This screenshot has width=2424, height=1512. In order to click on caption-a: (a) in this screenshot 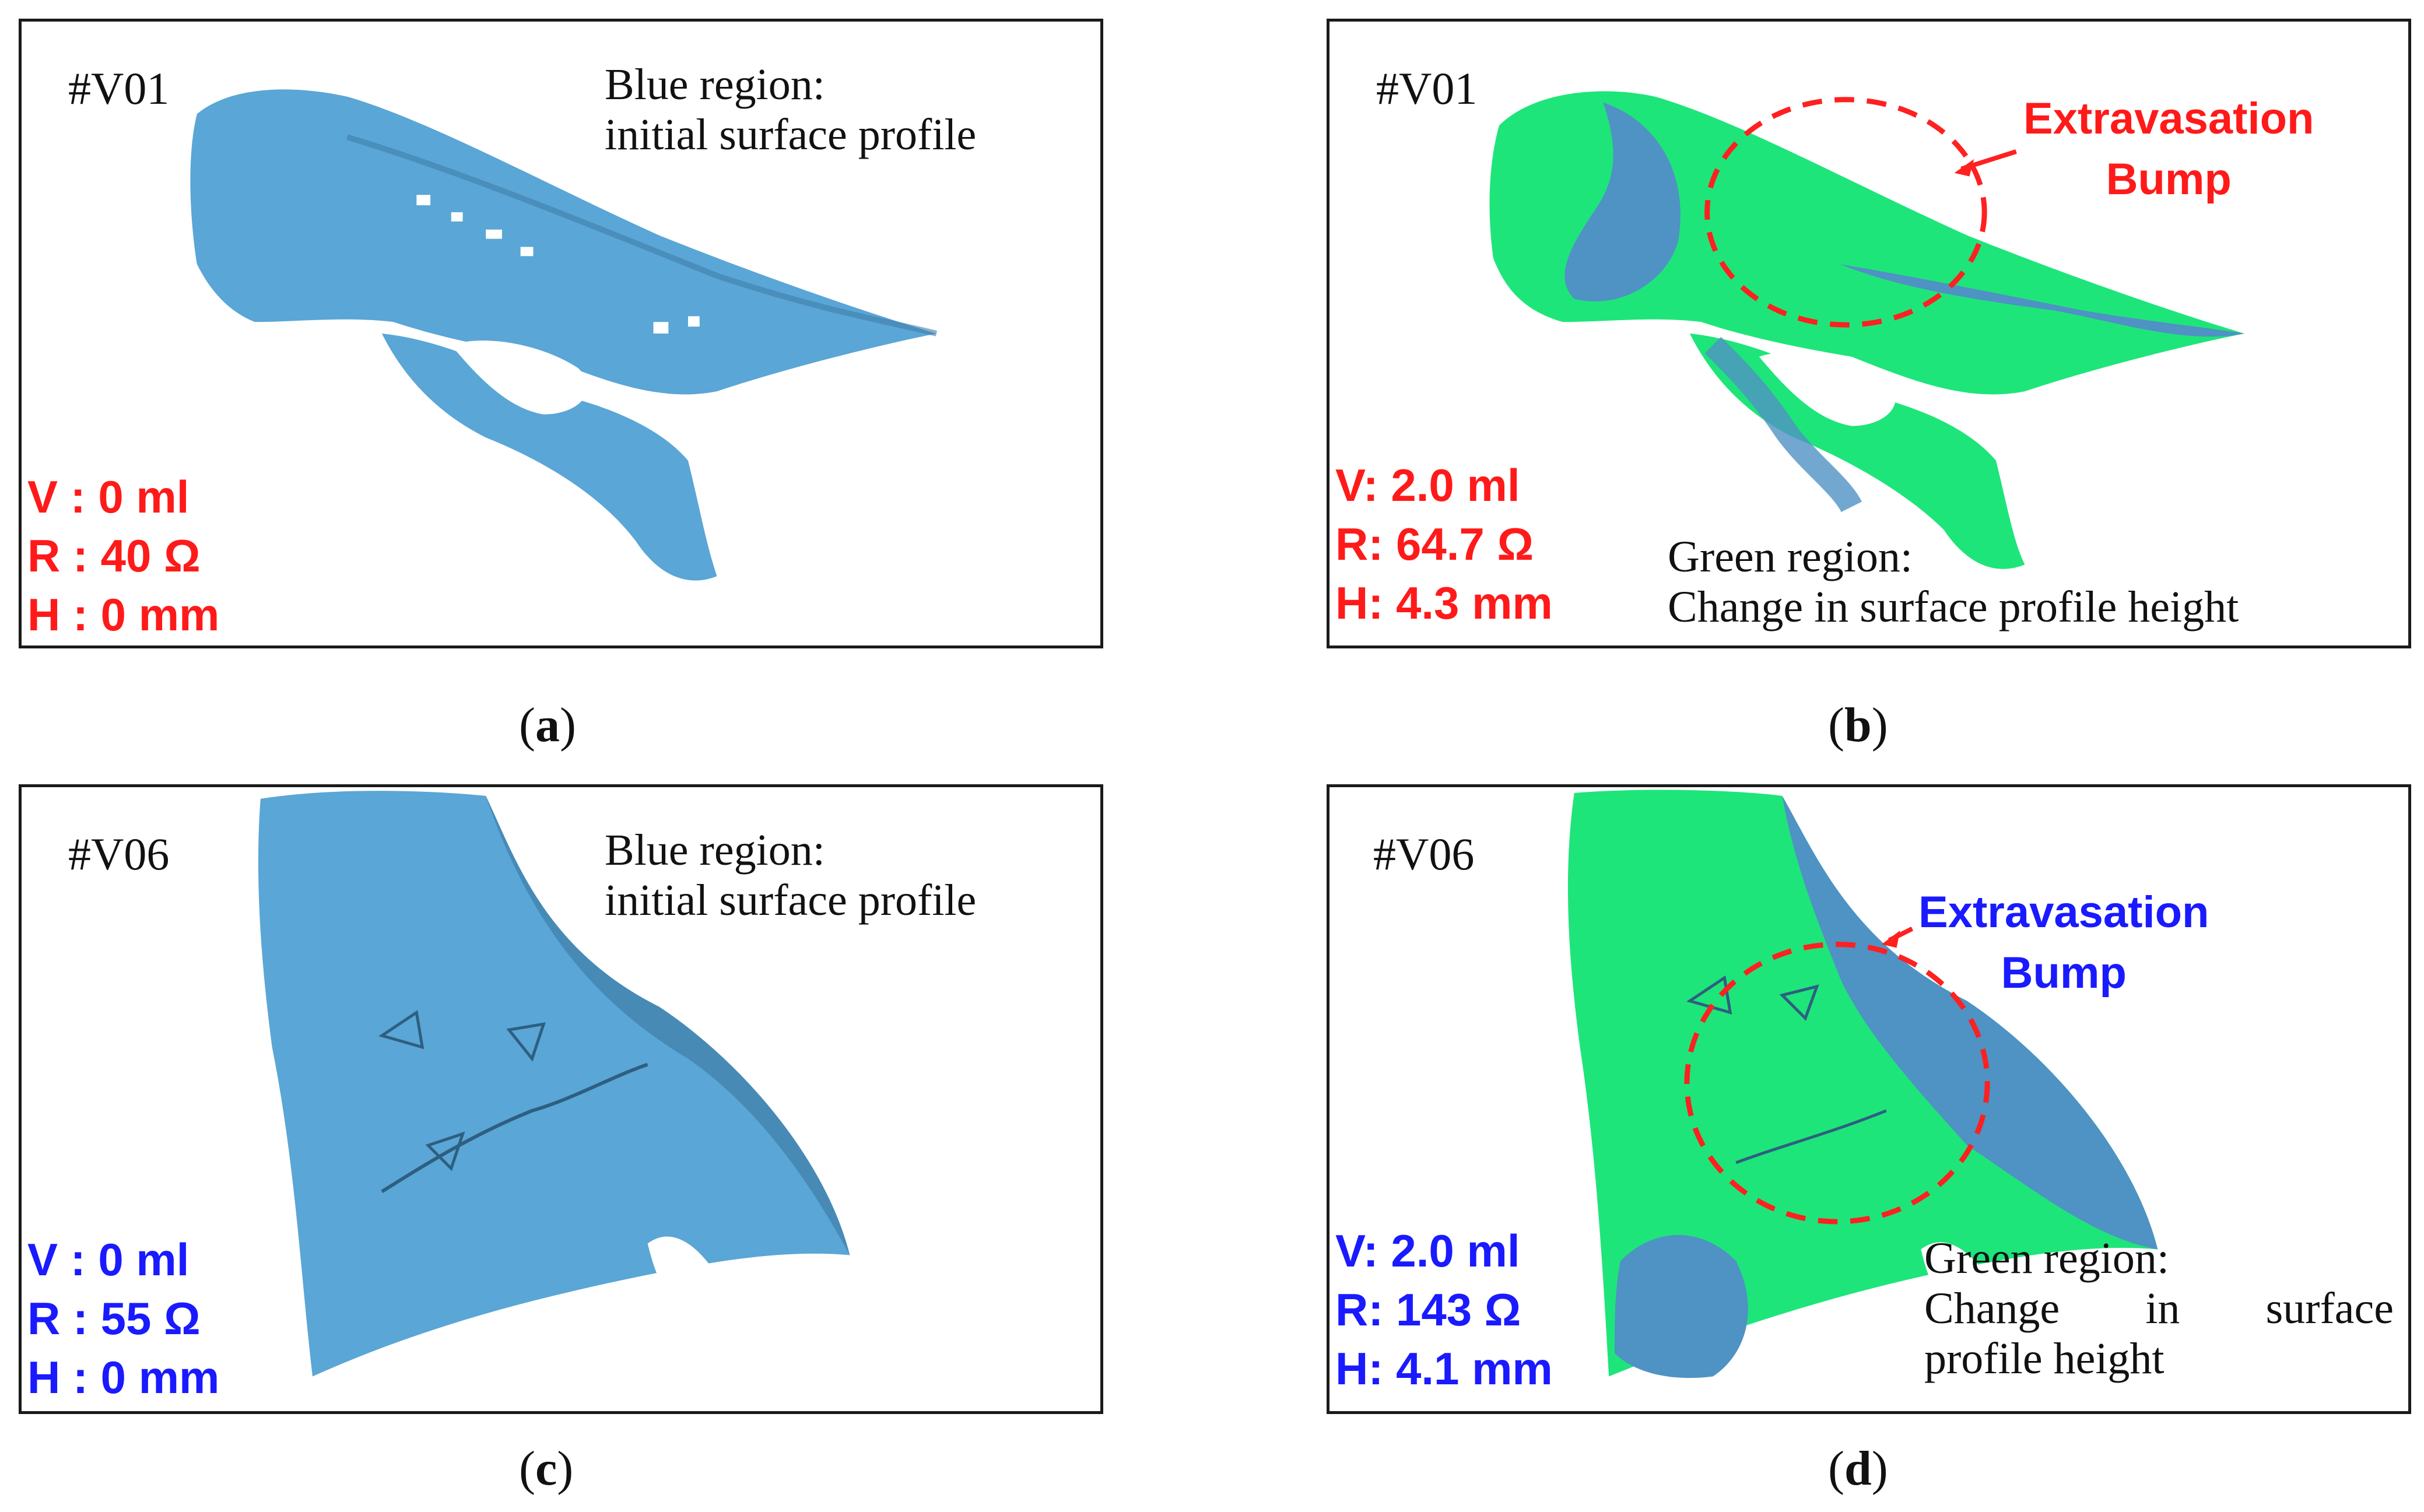, I will do `click(547, 725)`.